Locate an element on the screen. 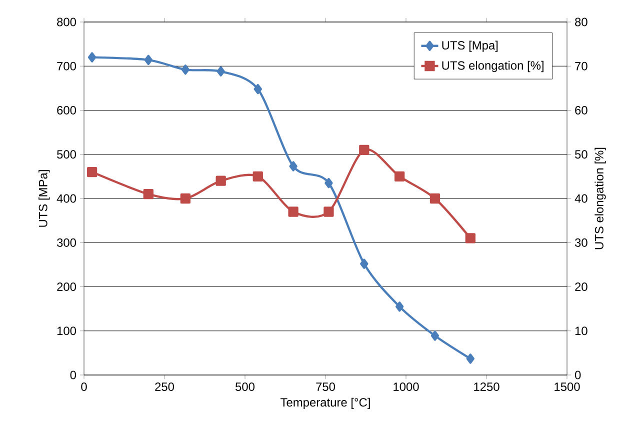 Image resolution: width=626 pixels, height=438 pixels. y-tick-label: 200 is located at coordinates (66, 286).